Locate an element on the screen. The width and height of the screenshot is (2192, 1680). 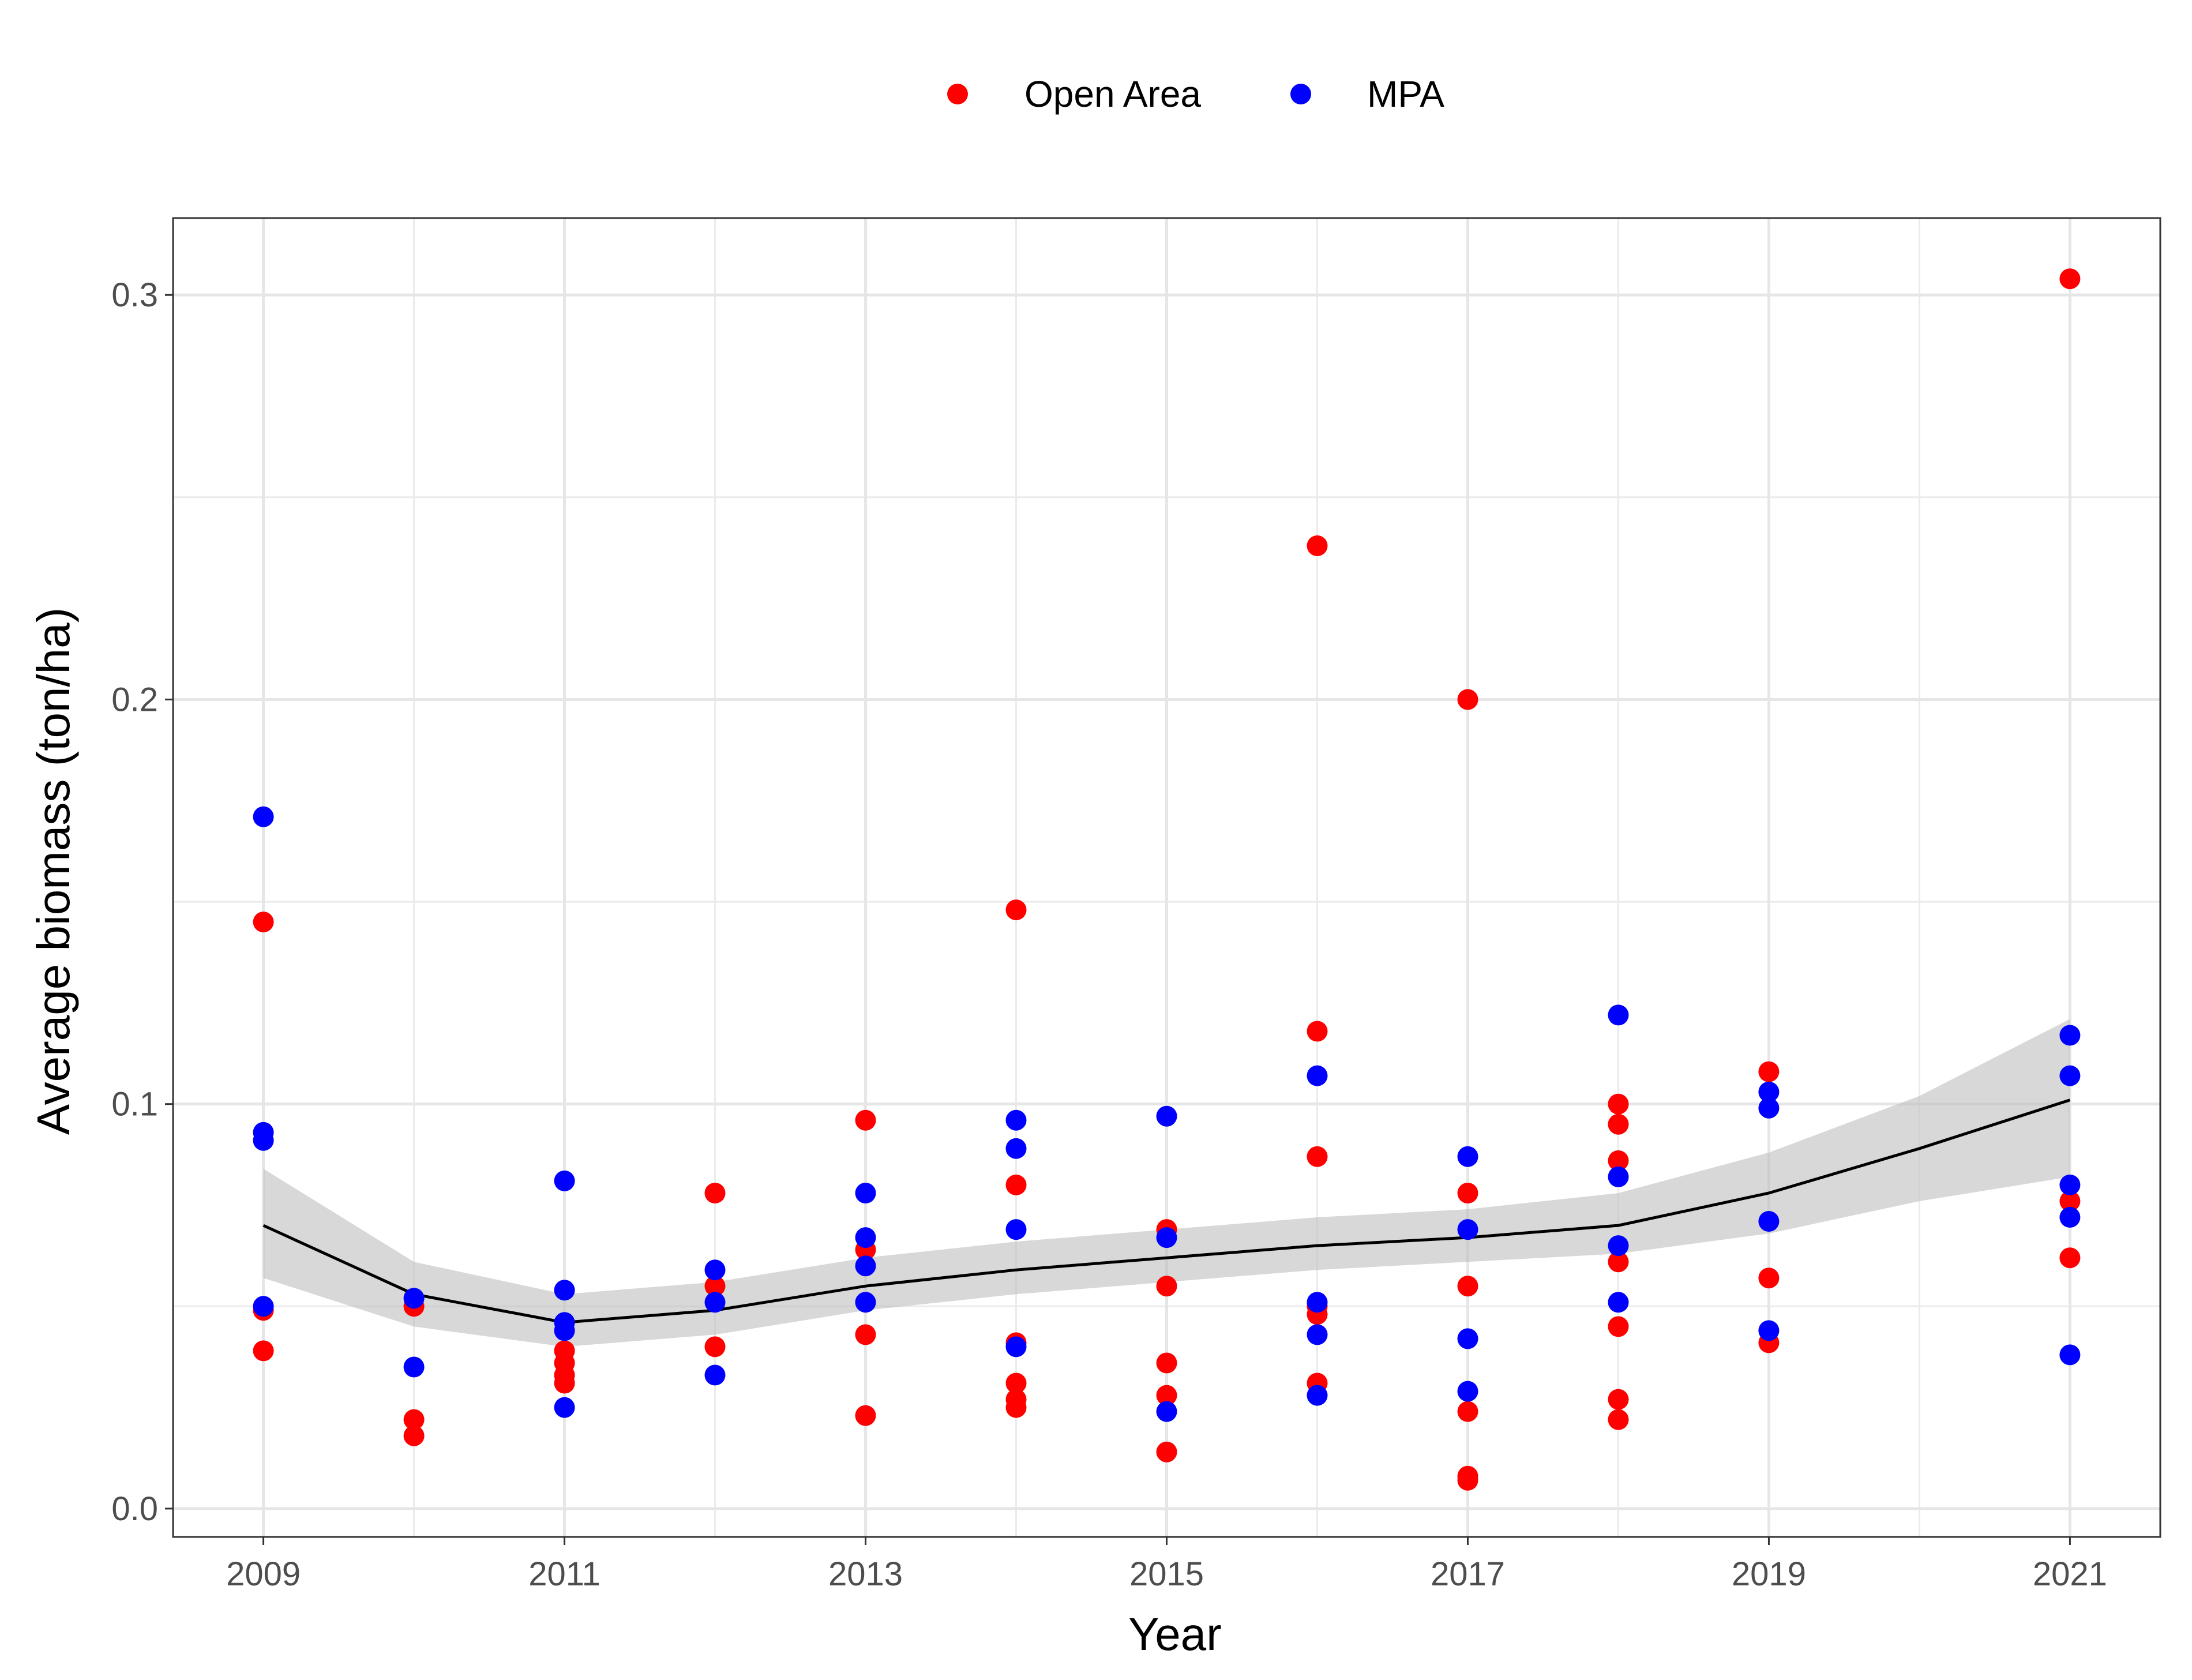
y-axis: 0.0 0.1 0.2 0.3 is located at coordinates (142, 902).